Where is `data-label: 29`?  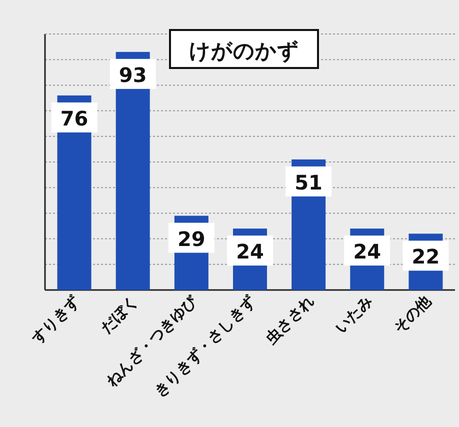 data-label: 29 is located at coordinates (192, 238).